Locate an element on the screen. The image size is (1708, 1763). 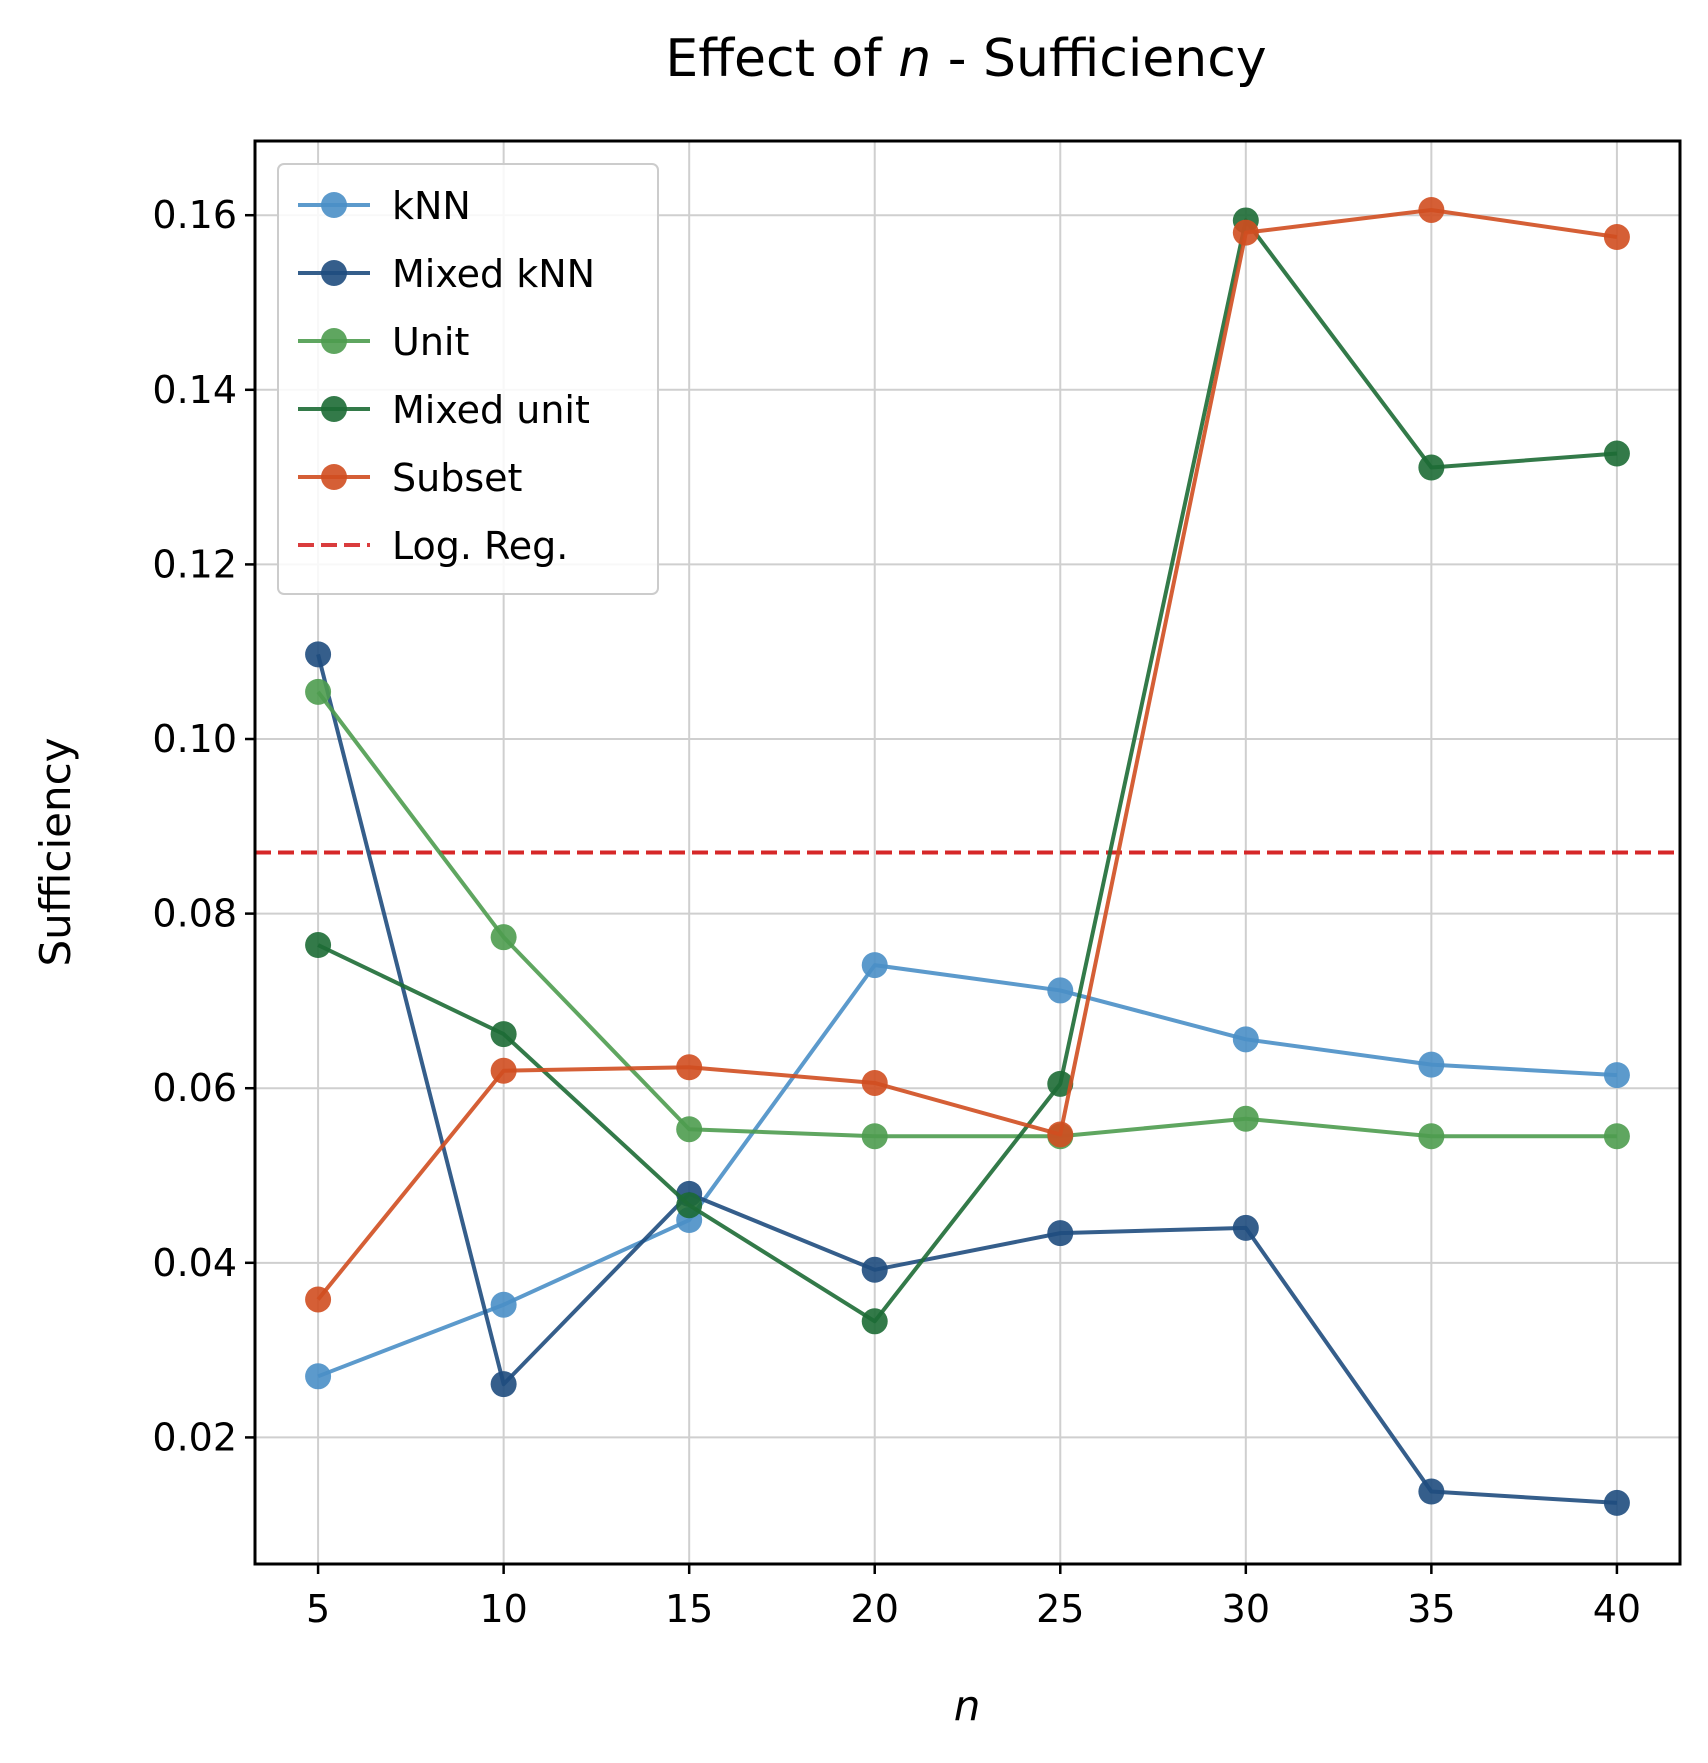
x-axis-label: n is located at coordinates (967, 1705).